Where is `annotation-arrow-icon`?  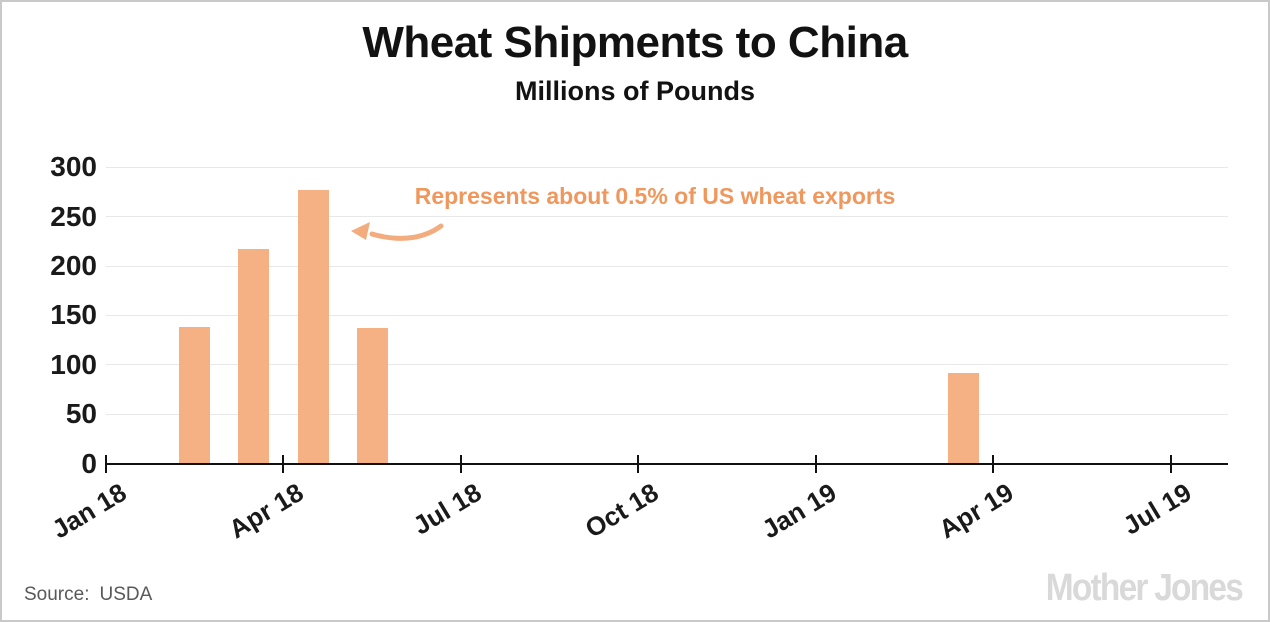
annotation-arrow-icon is located at coordinates (397, 231).